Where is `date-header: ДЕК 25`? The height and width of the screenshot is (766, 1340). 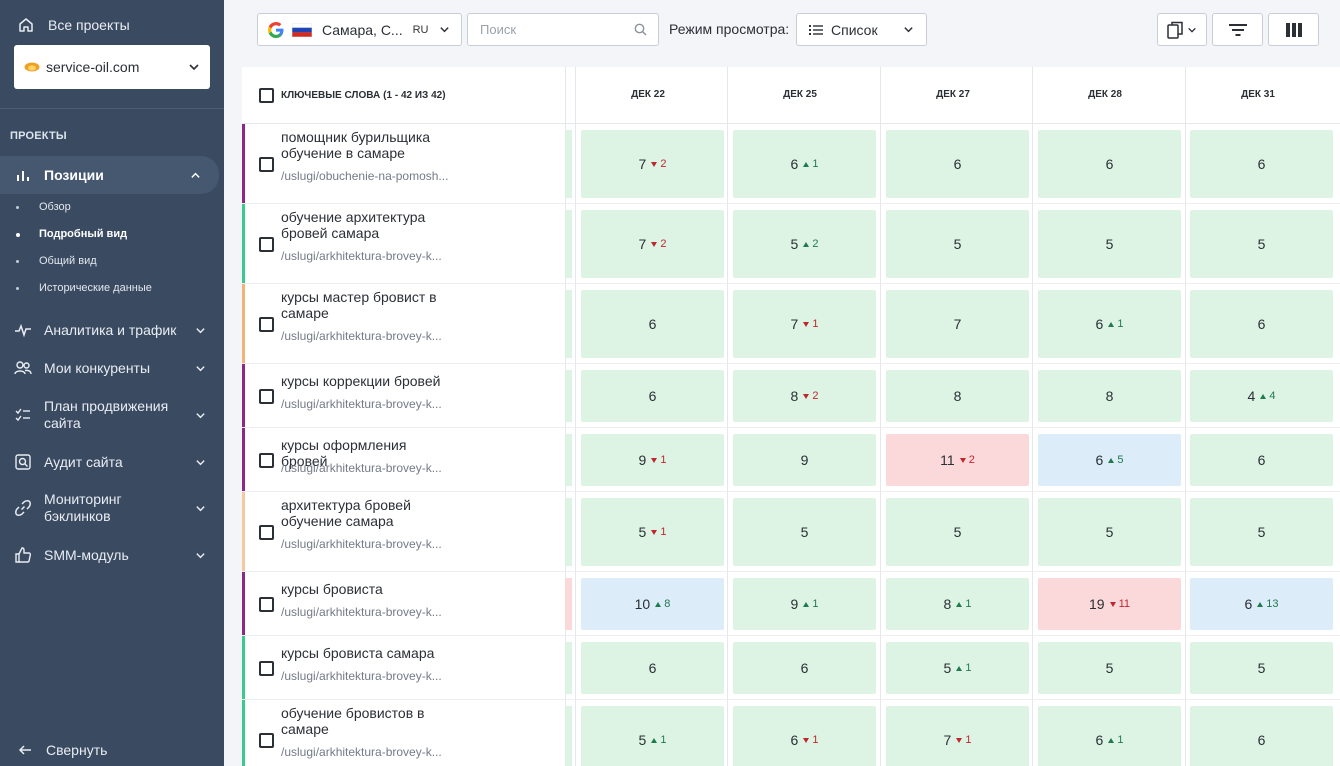
date-header: ДЕК 25 is located at coordinates (800, 94).